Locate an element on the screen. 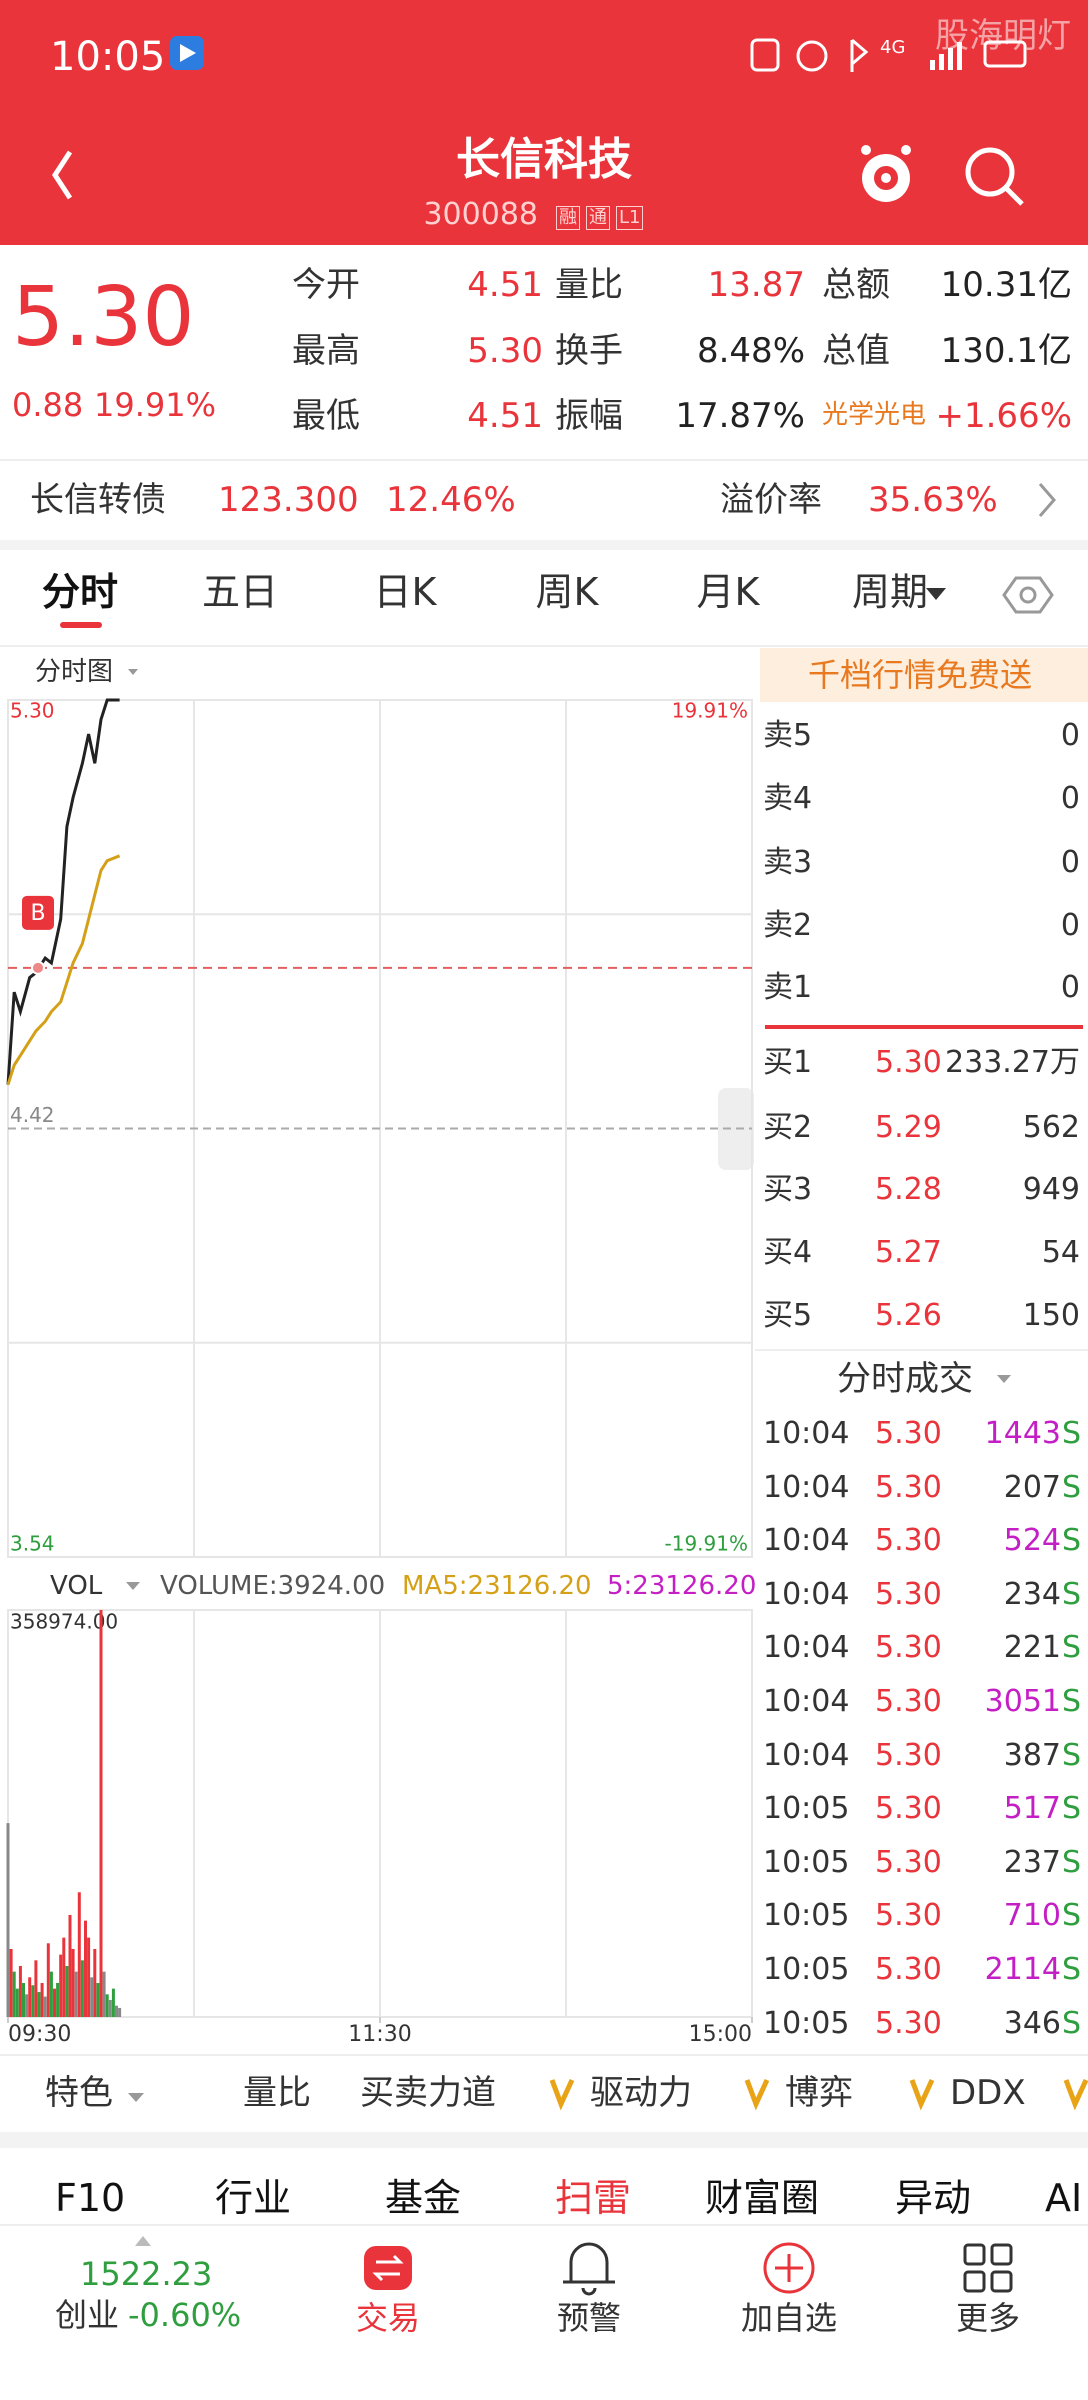 This screenshot has width=1088, height=2400. add-icon is located at coordinates (789, 2268).